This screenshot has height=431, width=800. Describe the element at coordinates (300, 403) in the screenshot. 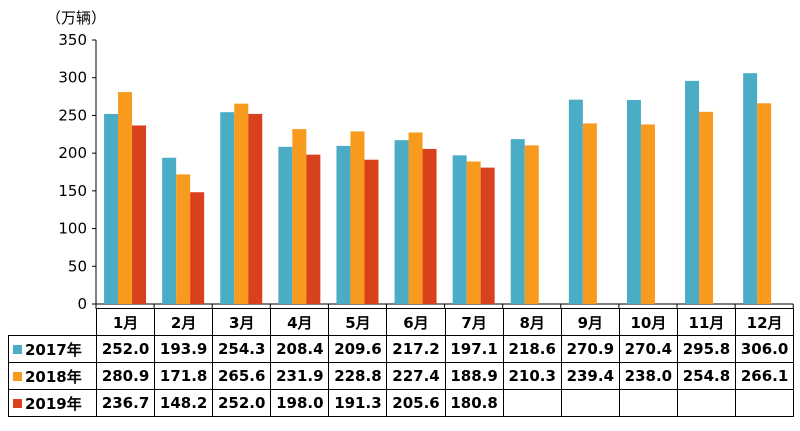

I see `data-cell: 198.0` at that location.